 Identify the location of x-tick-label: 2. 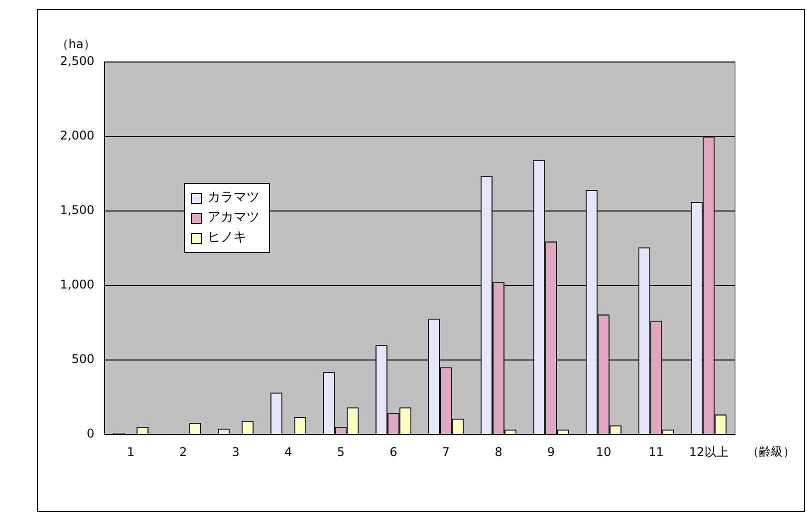
(183, 451).